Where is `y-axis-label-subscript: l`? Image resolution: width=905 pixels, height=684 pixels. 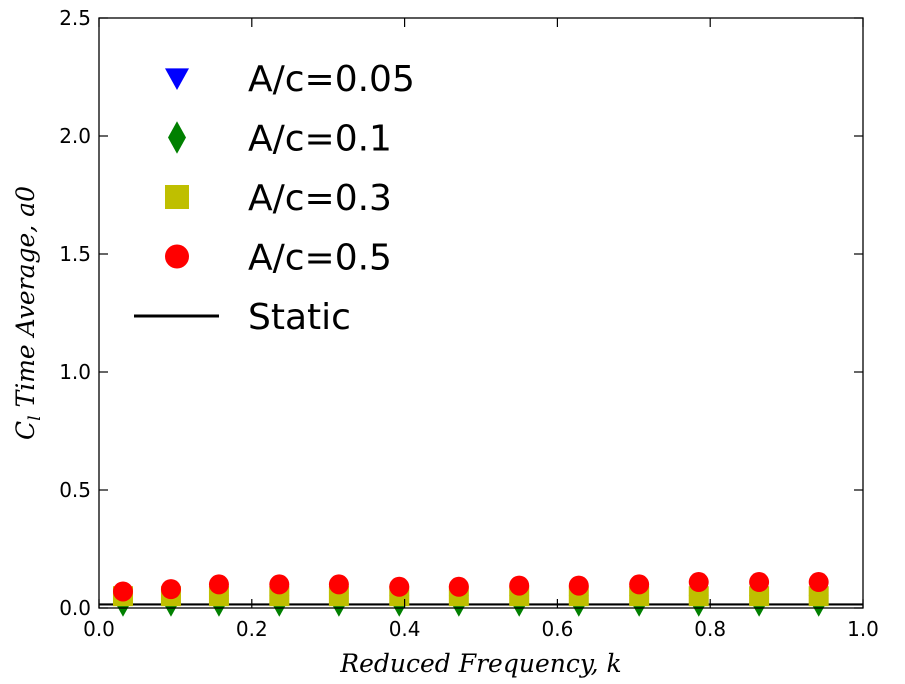
y-axis-label-subscript: l is located at coordinates (35, 417).